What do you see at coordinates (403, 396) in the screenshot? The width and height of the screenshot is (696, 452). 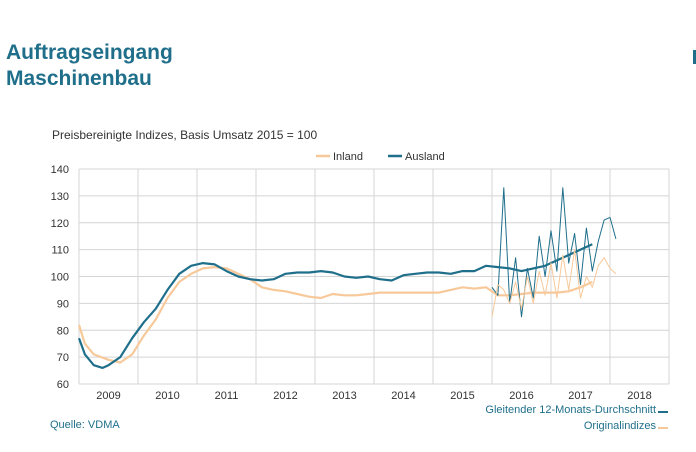 I see `x-tick-label: 2014` at bounding box center [403, 396].